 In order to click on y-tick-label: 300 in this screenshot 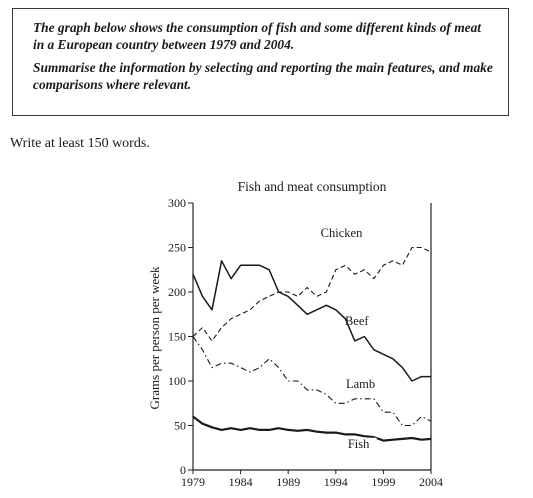, I will do `click(177, 203)`.